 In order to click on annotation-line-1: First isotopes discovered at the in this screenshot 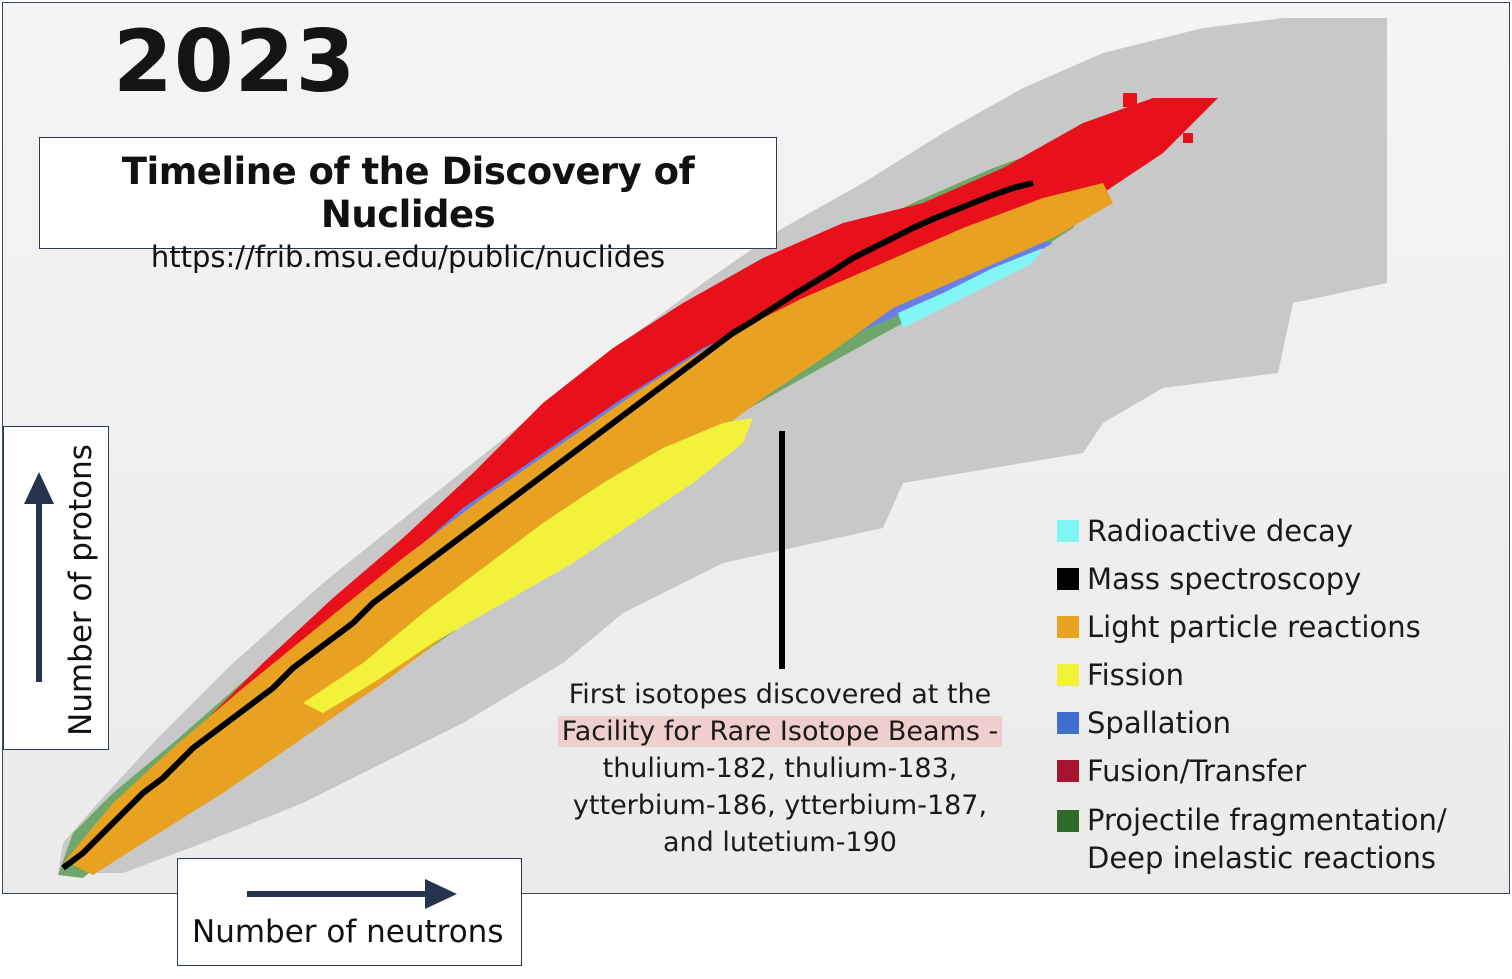, I will do `click(780, 694)`.